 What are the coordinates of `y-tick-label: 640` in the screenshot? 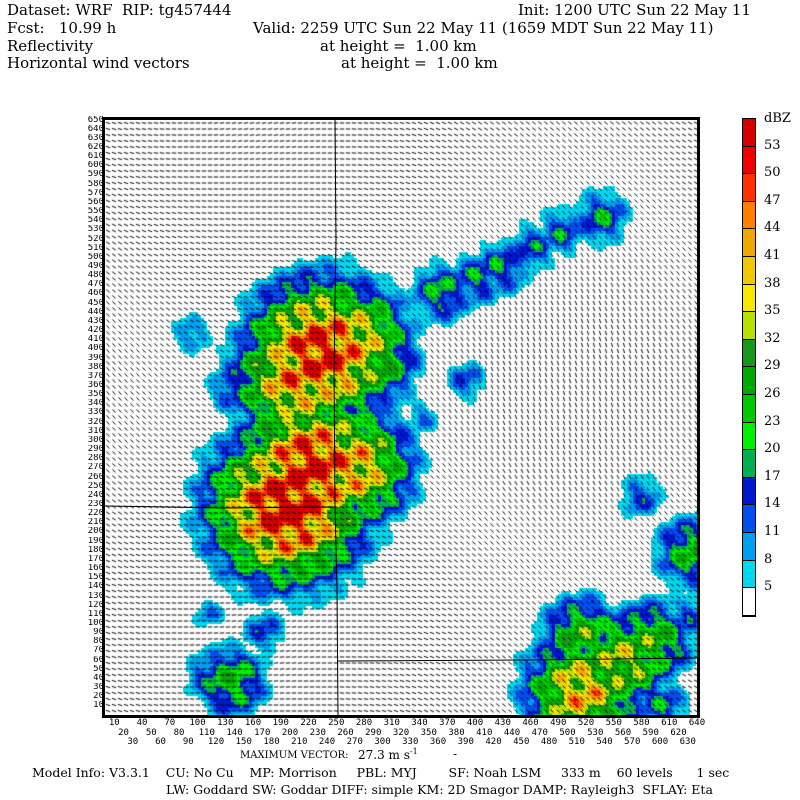 It's located at (95, 129).